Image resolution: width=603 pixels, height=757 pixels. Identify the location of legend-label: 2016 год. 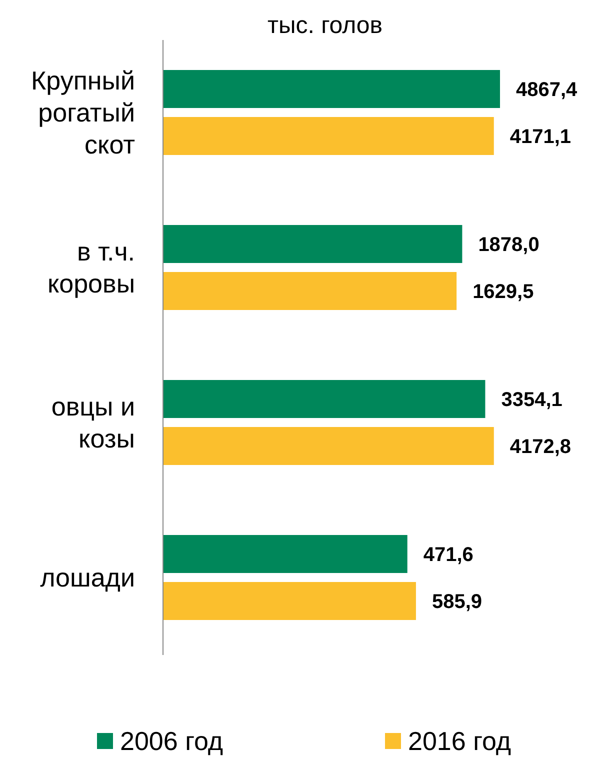
(460, 741).